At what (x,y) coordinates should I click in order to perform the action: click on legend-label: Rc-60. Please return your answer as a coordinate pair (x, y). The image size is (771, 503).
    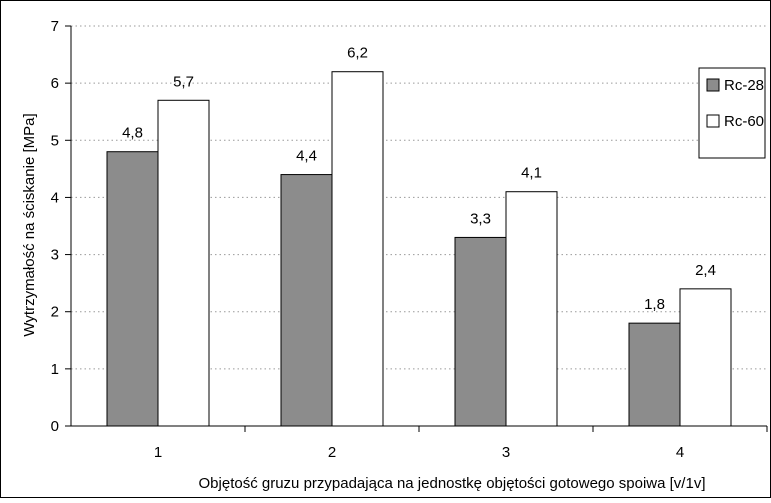
    Looking at the image, I should click on (744, 121).